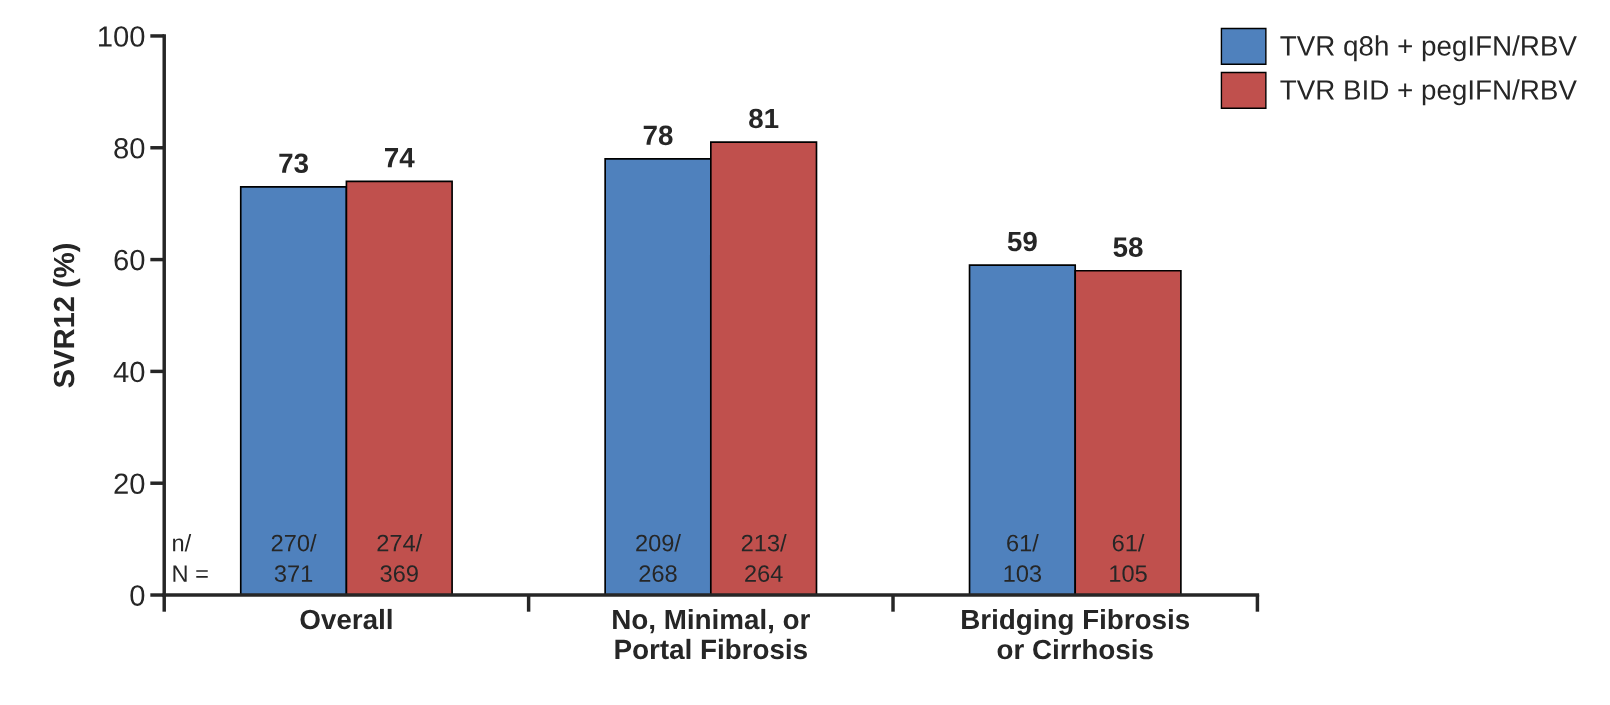 The width and height of the screenshot is (1610, 705). What do you see at coordinates (1023, 558) in the screenshot?
I see `annotation: 61/ 103` at bounding box center [1023, 558].